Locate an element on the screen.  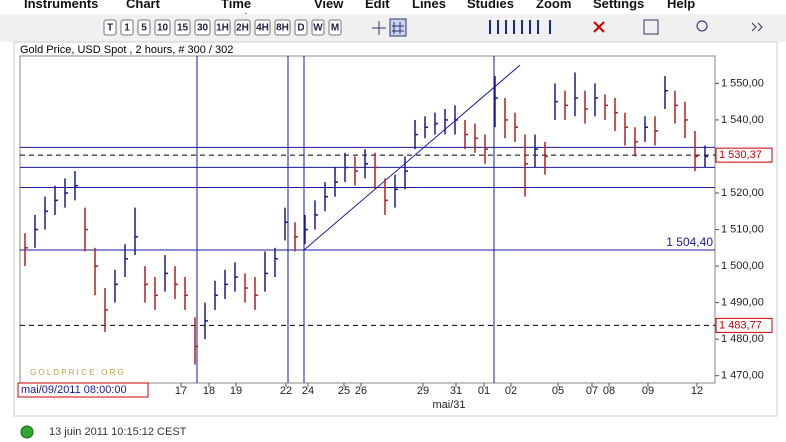
toolbar-button-label: 1 is located at coordinates (127, 28).